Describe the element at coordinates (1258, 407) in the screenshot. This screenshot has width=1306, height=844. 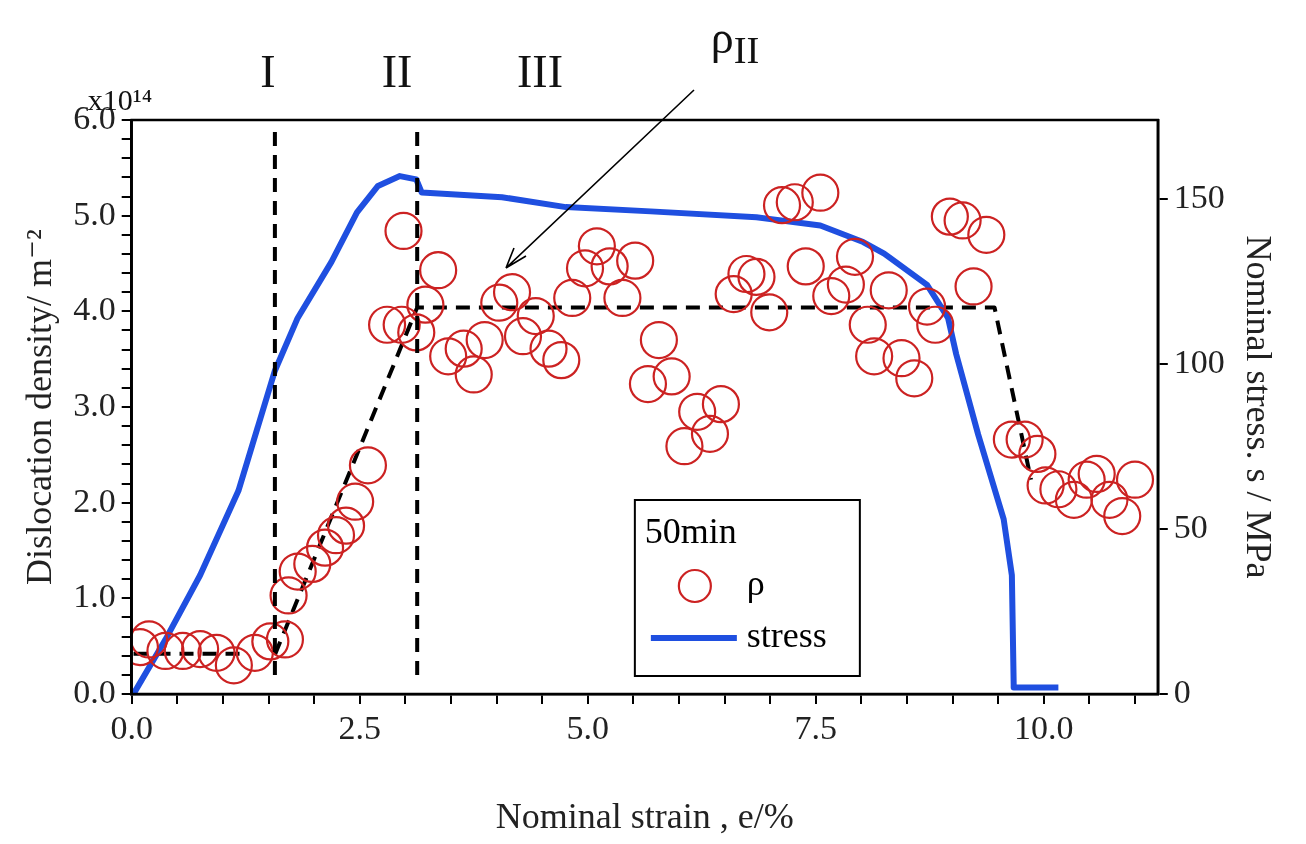
I see `y2-axis-title: Nominal stress. s / MPa` at that location.